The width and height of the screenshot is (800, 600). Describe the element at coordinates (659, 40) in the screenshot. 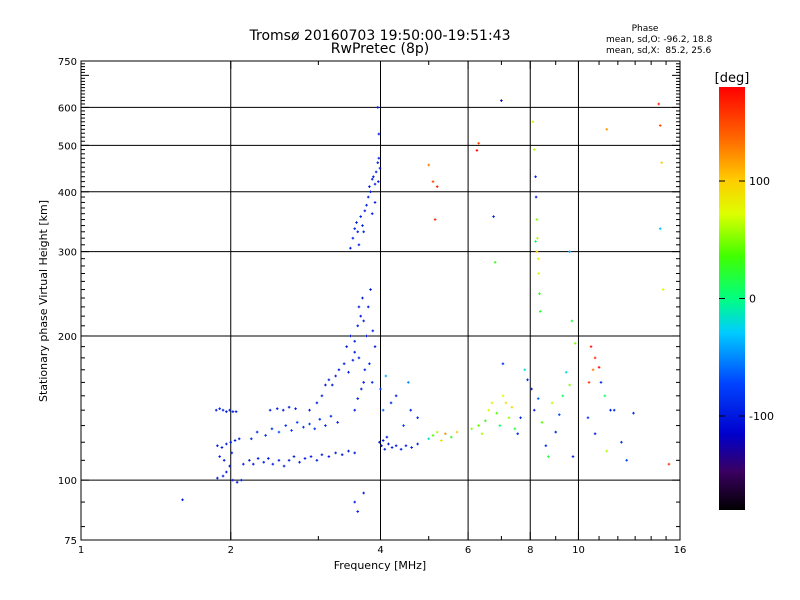

I see `phase-stats-o-line: mean, sd,O: -96.2, 18.8` at that location.